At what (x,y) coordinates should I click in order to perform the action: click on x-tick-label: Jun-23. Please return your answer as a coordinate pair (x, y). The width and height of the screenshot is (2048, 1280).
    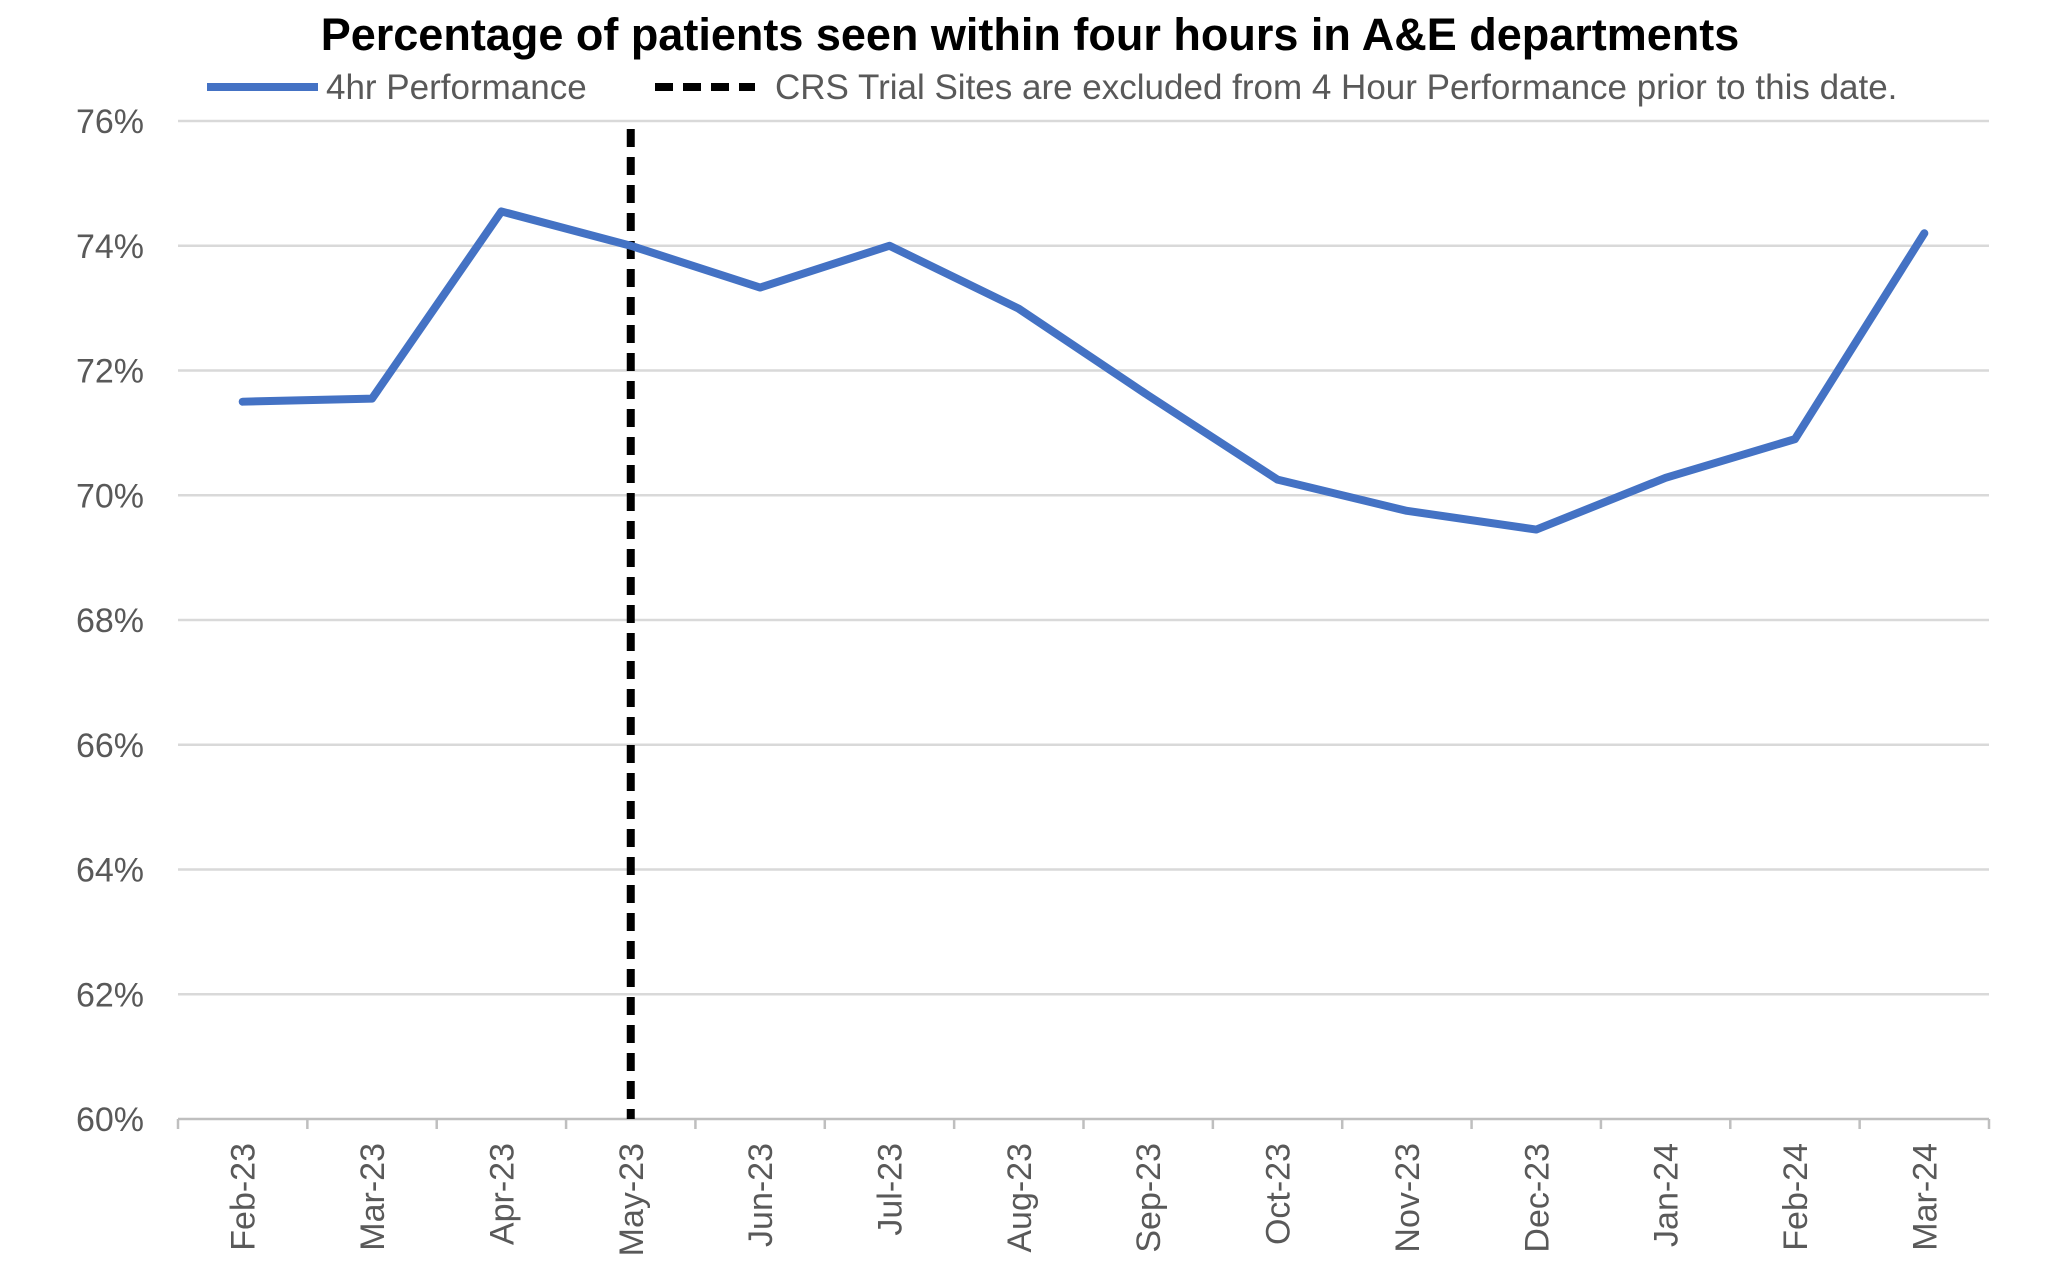
    Looking at the image, I should click on (761, 1195).